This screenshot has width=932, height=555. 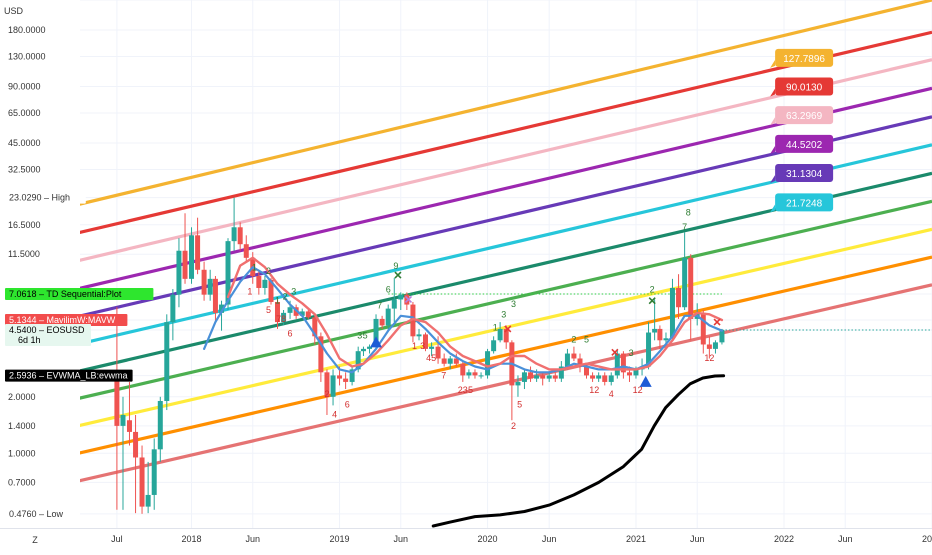 I want to click on y-tick-label: 1.4000, so click(x=22, y=426).